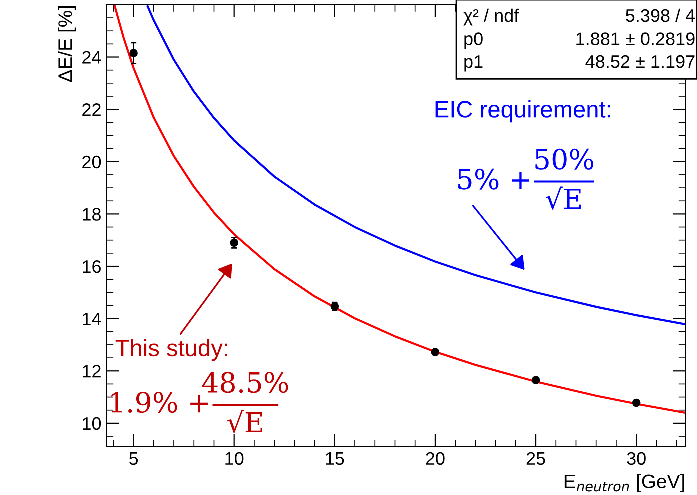  Describe the element at coordinates (565, 159) in the screenshot. I see `annotation: 50%` at that location.